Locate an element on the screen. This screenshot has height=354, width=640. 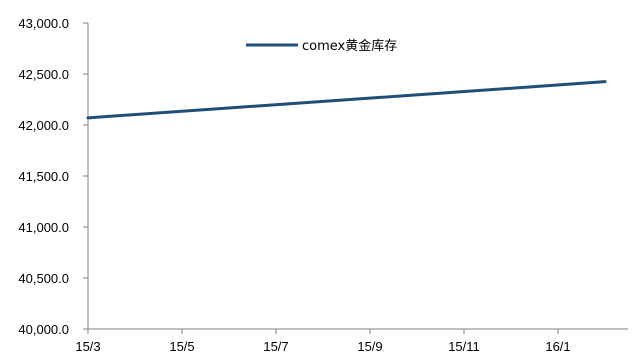
series-line is located at coordinates (346, 100).